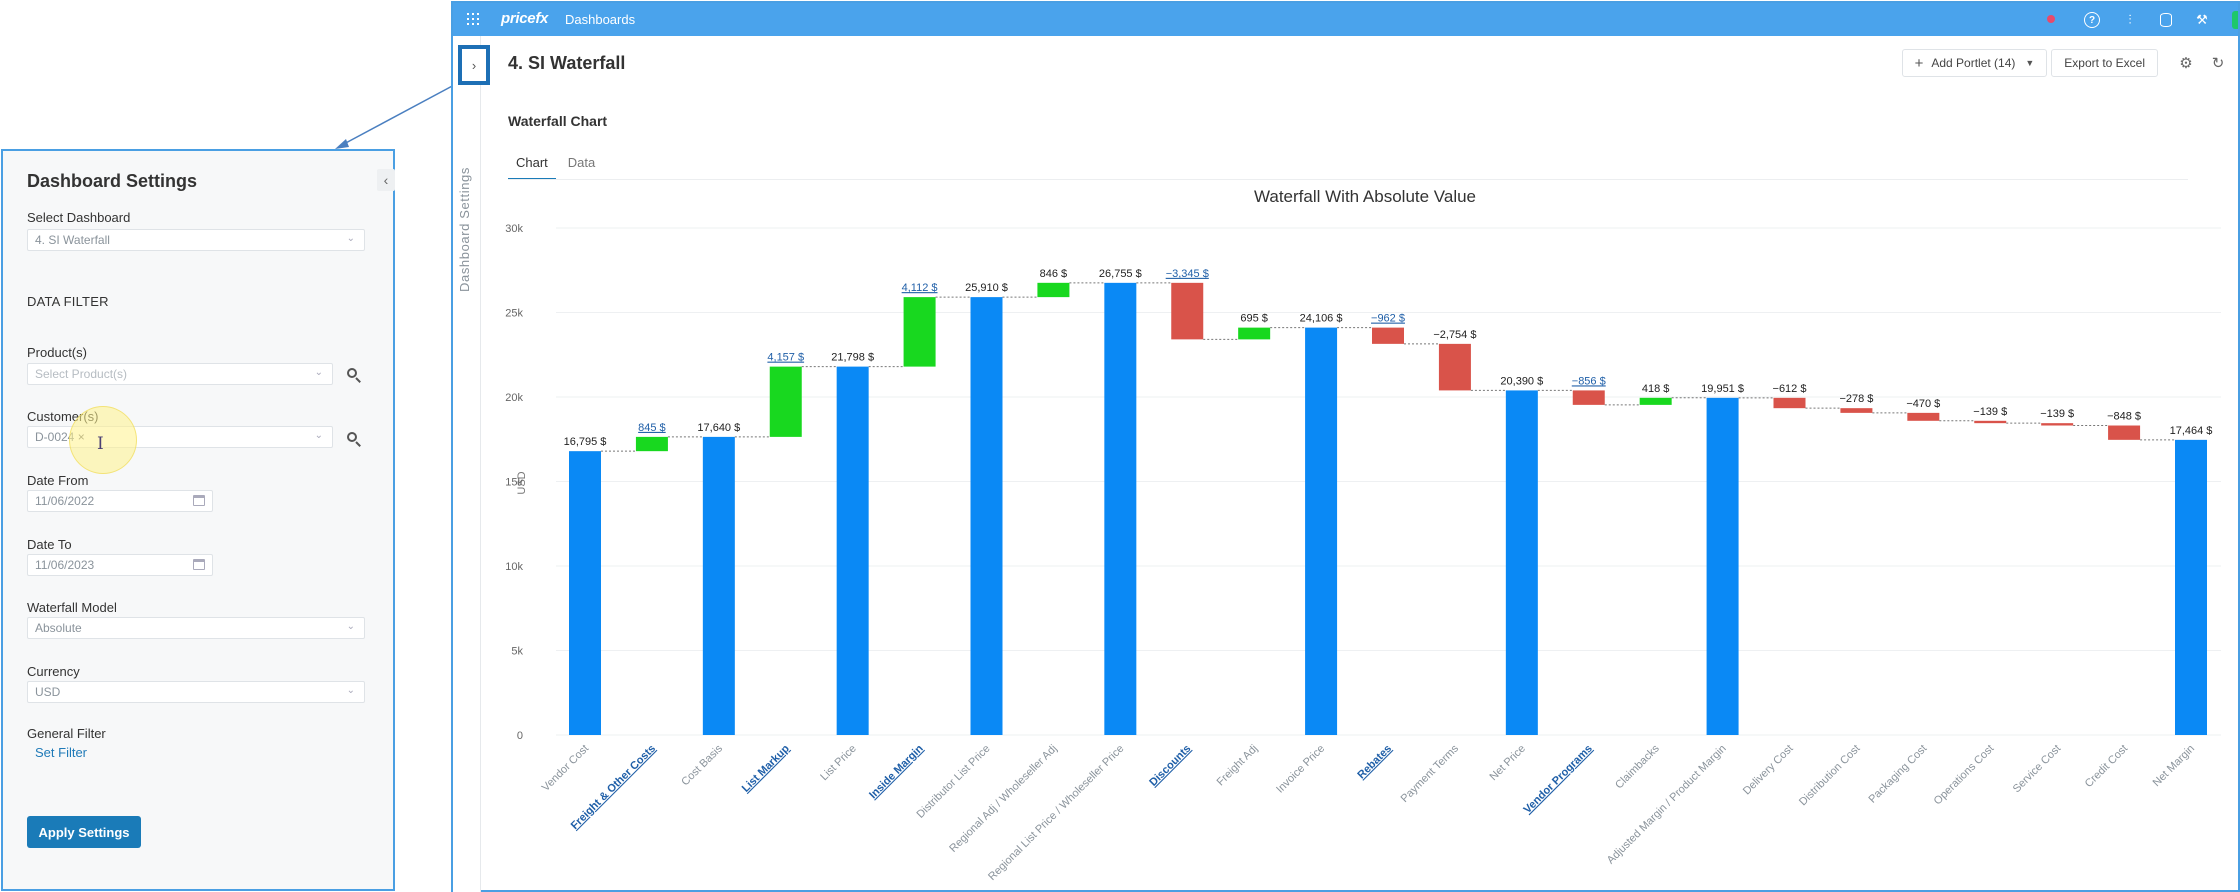  Describe the element at coordinates (520, 736) in the screenshot. I see `y-tick-label: 0` at that location.